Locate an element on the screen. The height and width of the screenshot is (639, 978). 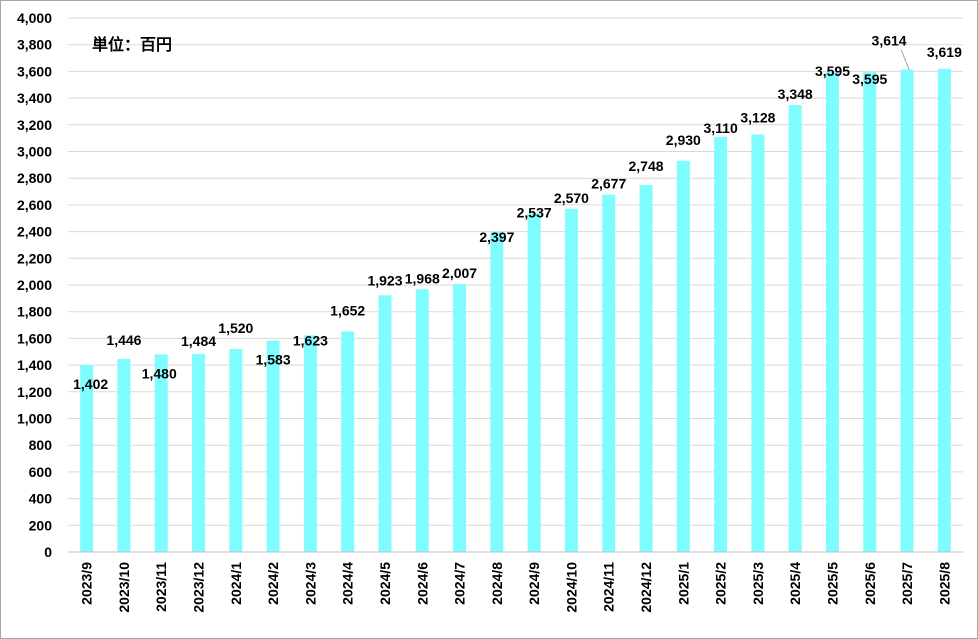
data-label: 2,748 is located at coordinates (645, 166).